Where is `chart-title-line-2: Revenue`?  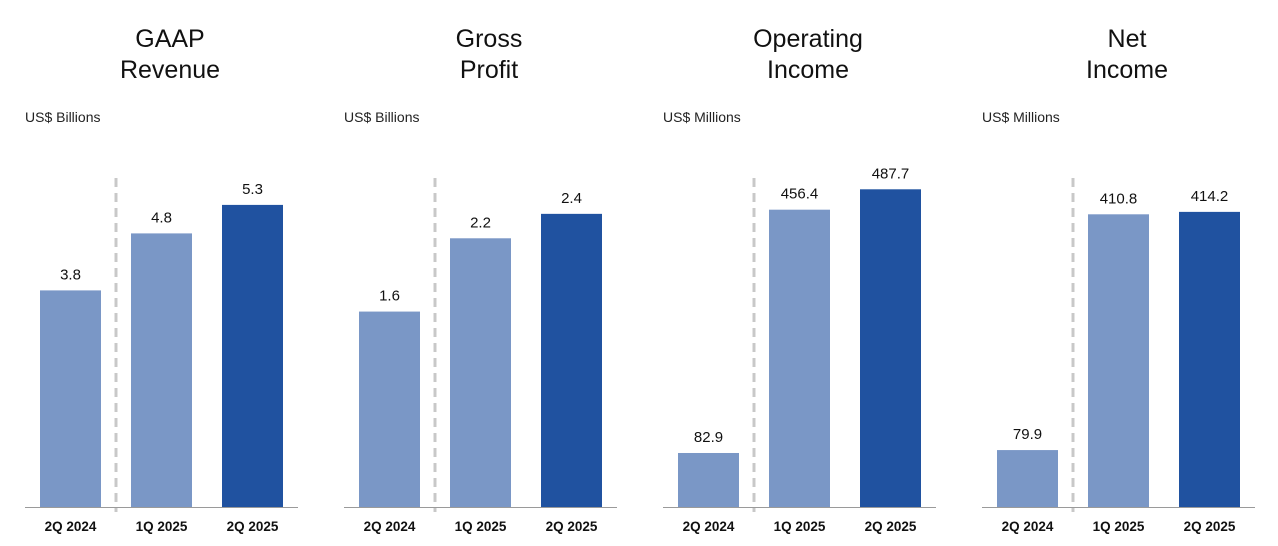
chart-title-line-2: Revenue is located at coordinates (170, 70).